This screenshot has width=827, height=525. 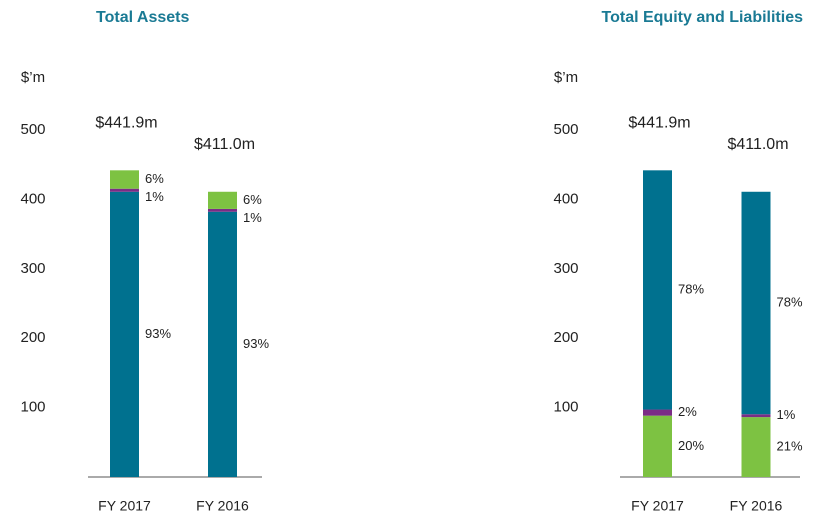 I want to click on segment-label: 2%, so click(x=687, y=411).